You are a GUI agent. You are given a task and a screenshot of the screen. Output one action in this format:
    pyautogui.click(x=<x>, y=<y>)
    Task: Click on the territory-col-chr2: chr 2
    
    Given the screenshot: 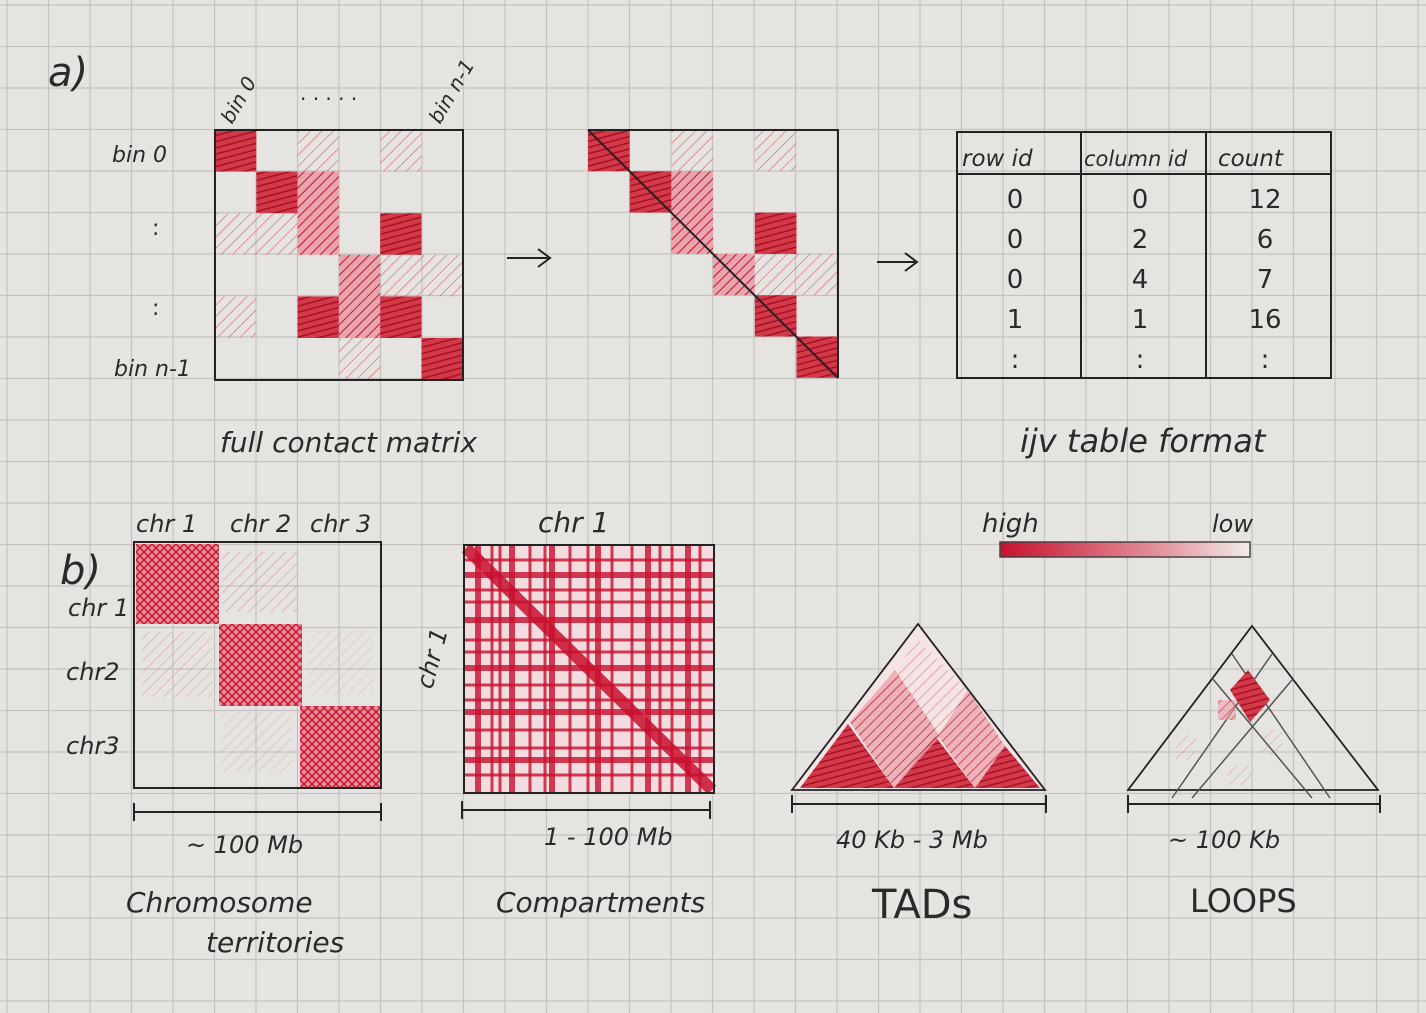 What is the action you would take?
    pyautogui.click(x=260, y=524)
    